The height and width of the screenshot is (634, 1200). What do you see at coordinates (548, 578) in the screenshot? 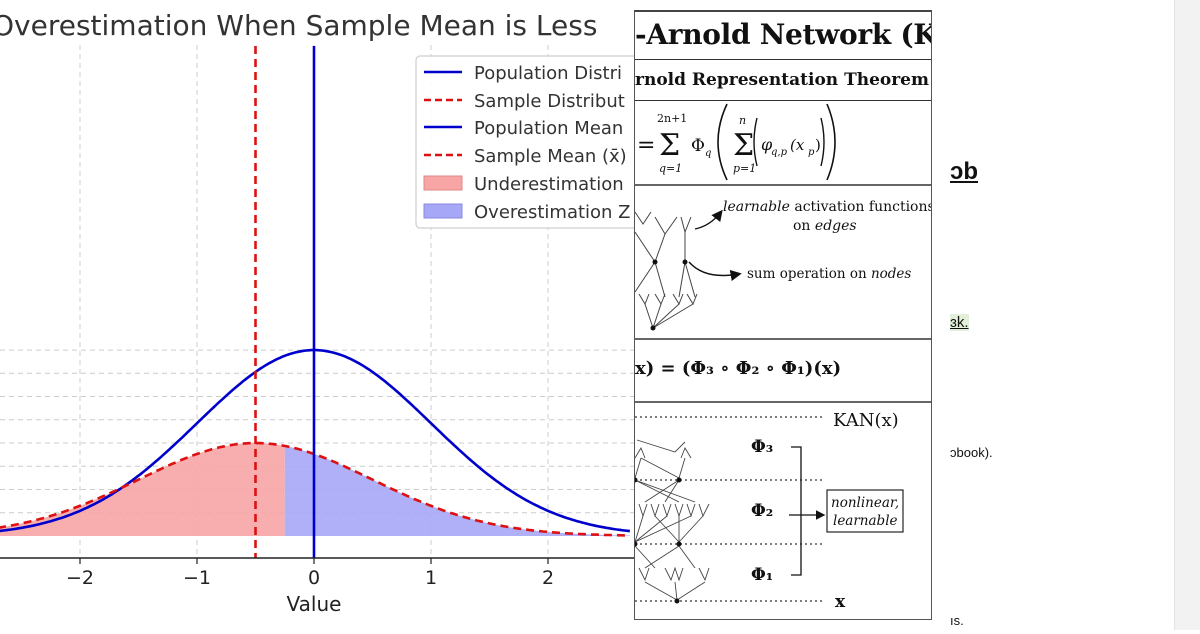
I see `x-tick-label: 2` at bounding box center [548, 578].